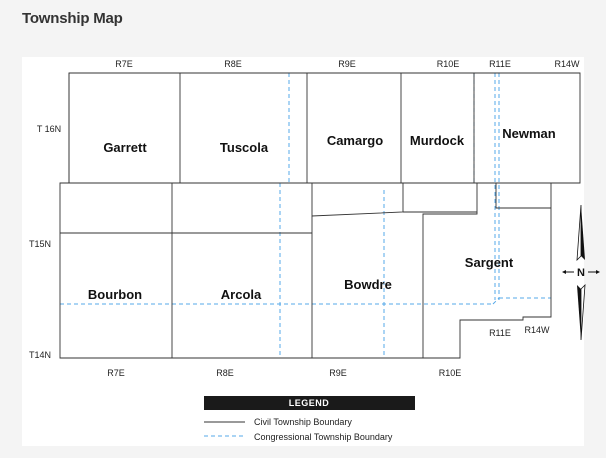 The image size is (606, 458). Describe the element at coordinates (40, 244) in the screenshot. I see `tier-label: T15N` at that location.